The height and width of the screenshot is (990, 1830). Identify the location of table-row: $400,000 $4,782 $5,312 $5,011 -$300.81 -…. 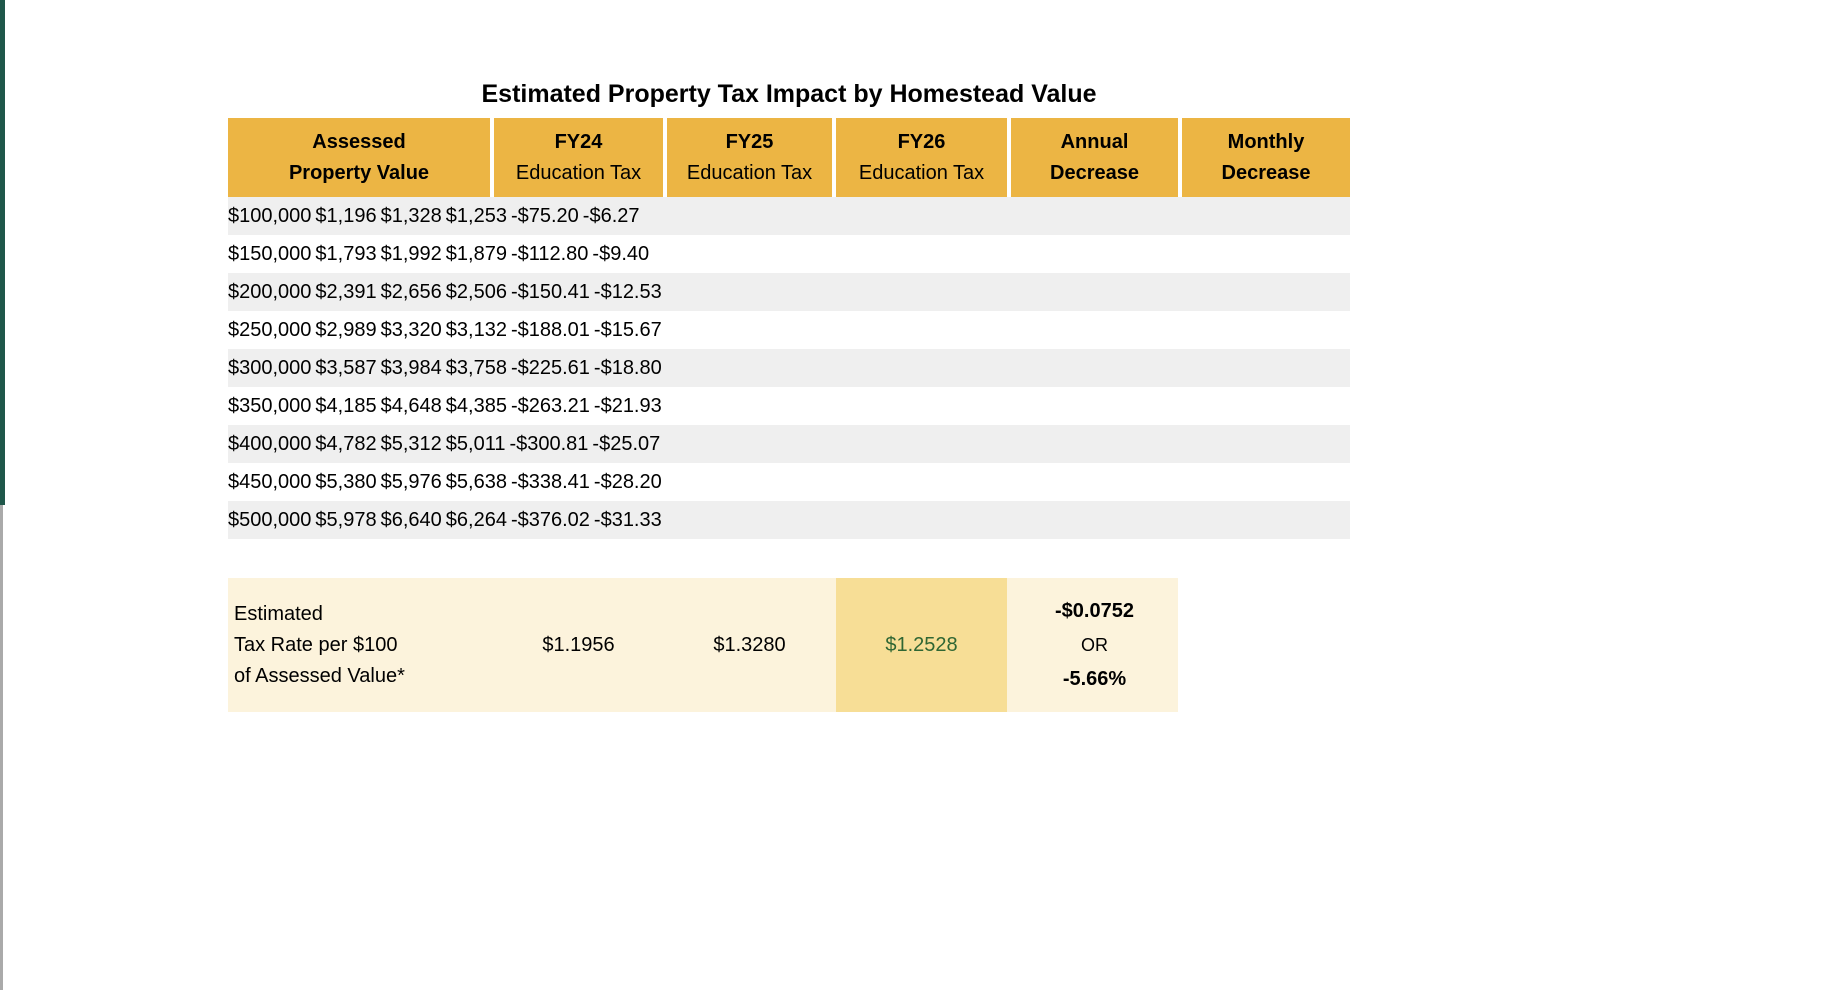
(789, 444).